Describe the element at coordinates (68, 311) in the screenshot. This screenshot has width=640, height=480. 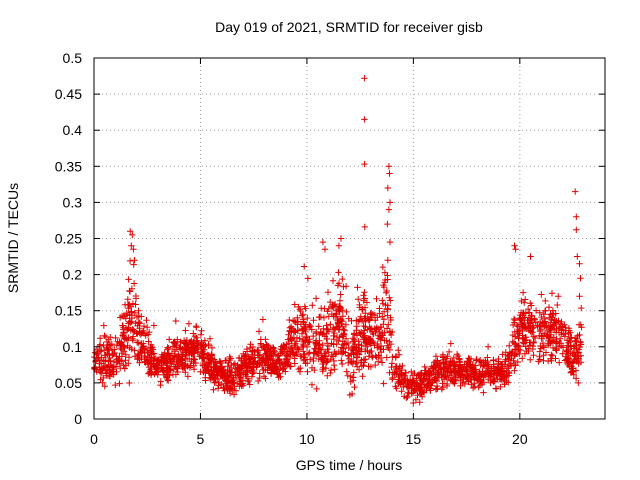
I see `y-tick-label: 0.15` at that location.